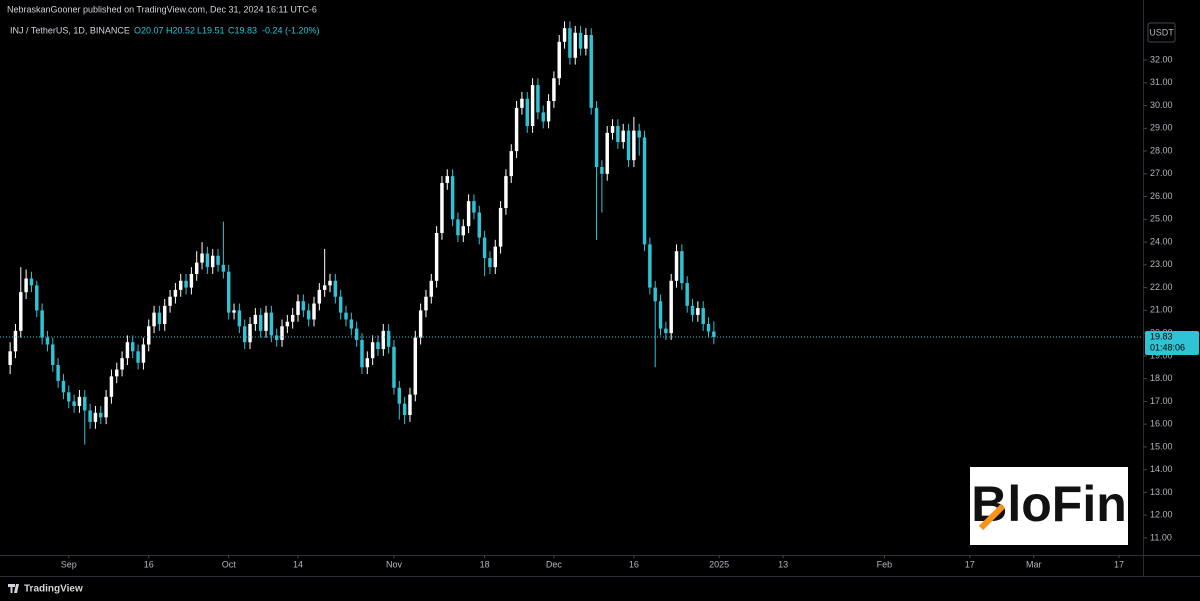 The height and width of the screenshot is (601, 1200). What do you see at coordinates (1161, 196) in the screenshot?
I see `y-tick-label: 26.00` at bounding box center [1161, 196].